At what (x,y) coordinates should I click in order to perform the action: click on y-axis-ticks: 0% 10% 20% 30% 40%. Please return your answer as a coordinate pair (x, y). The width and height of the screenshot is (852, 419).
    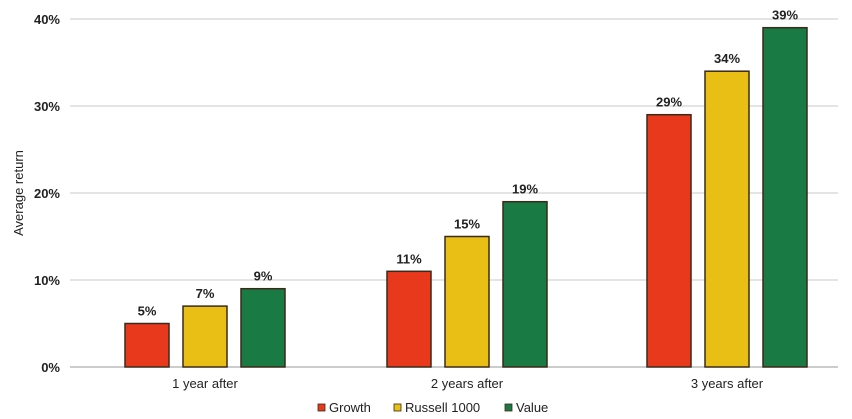
    Looking at the image, I should click on (47, 193).